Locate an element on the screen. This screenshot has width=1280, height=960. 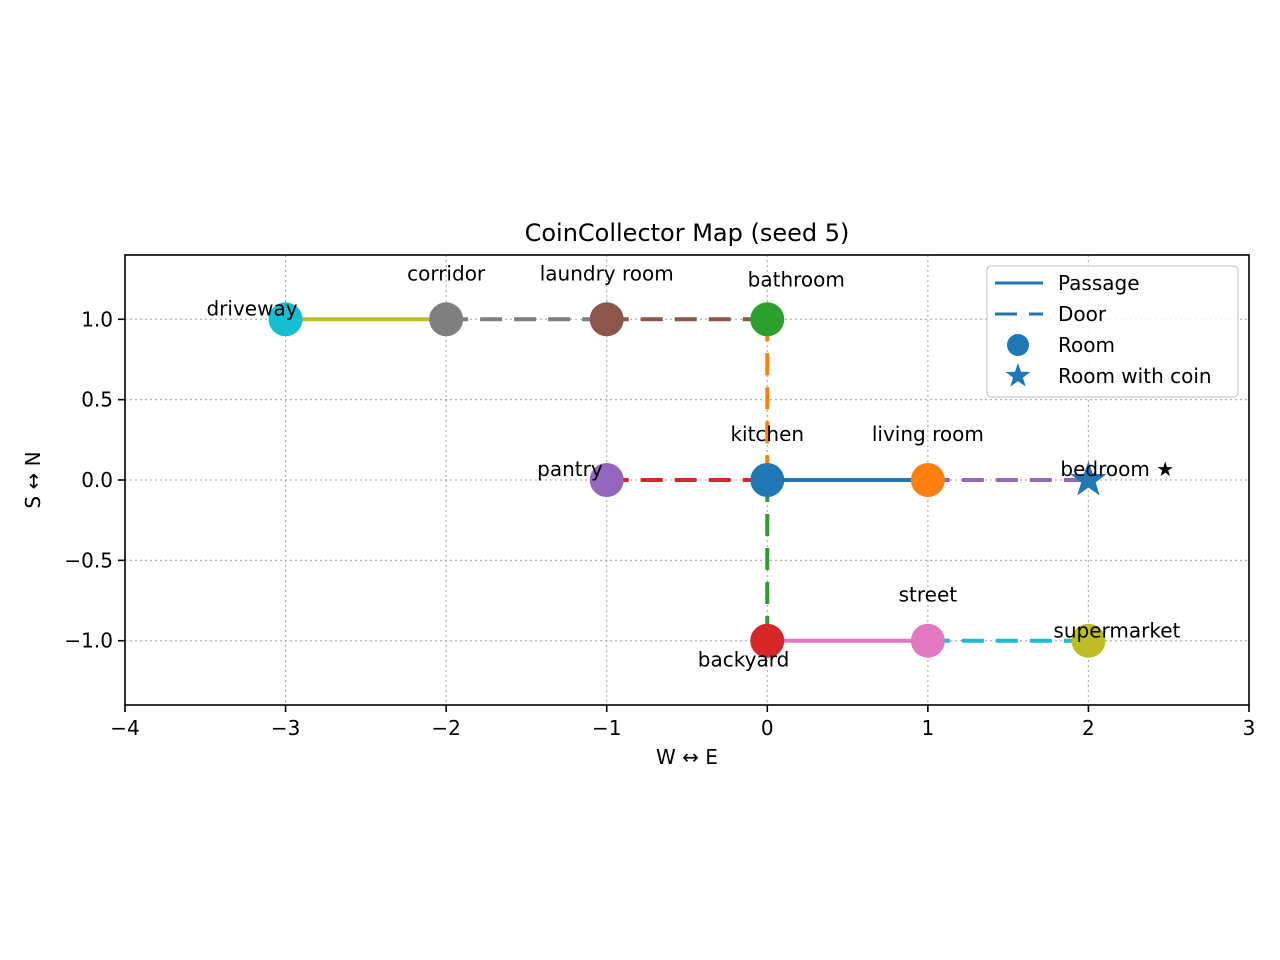
x-tick-label: 3 is located at coordinates (1249, 728).